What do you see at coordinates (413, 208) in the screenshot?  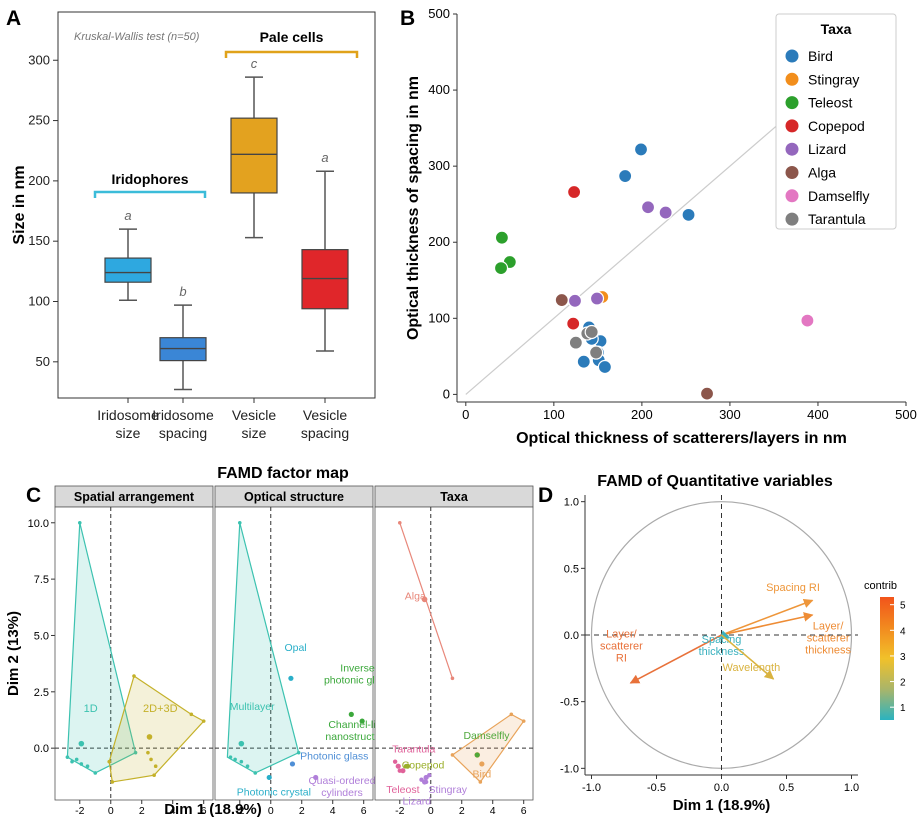 I see `y-axis-label: Optical thickness of spacing in nm` at bounding box center [413, 208].